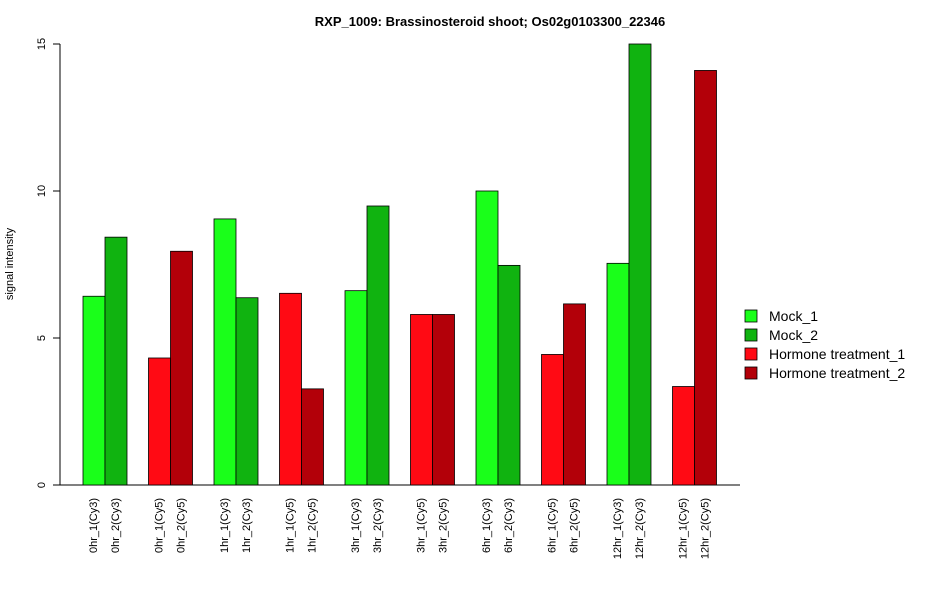 The image size is (950, 605). I want to click on x-tick-label: 1hr_2(Cy3), so click(247, 525).